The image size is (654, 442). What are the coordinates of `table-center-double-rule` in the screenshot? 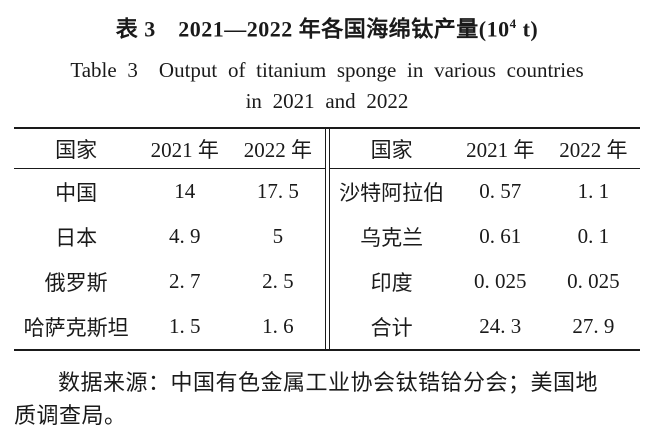 It's located at (327, 239).